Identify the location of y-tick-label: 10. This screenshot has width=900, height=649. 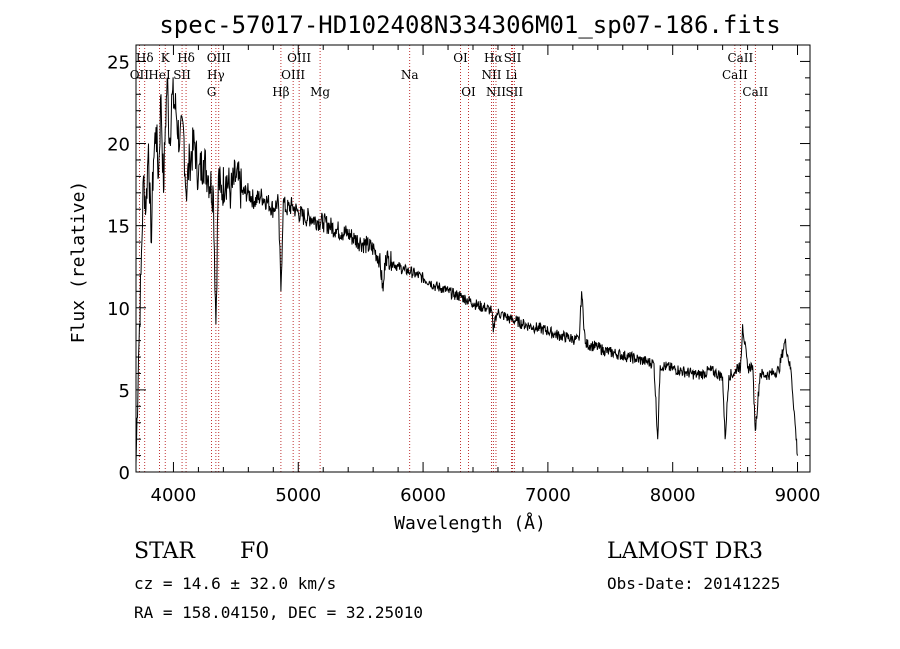
(118, 309).